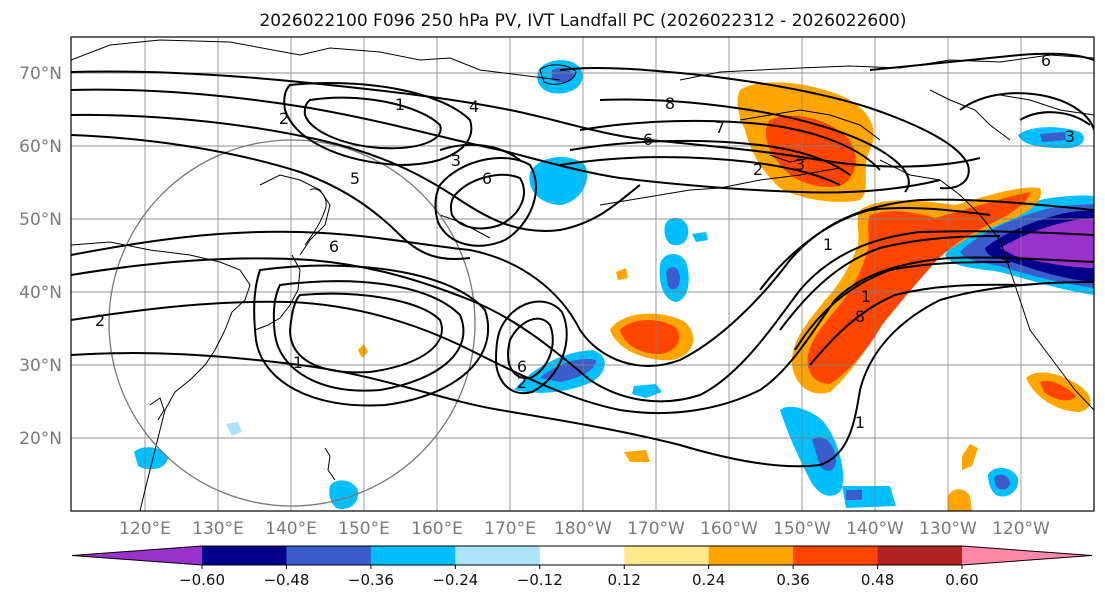  I want to click on lat-label: 50°N, so click(40, 220).